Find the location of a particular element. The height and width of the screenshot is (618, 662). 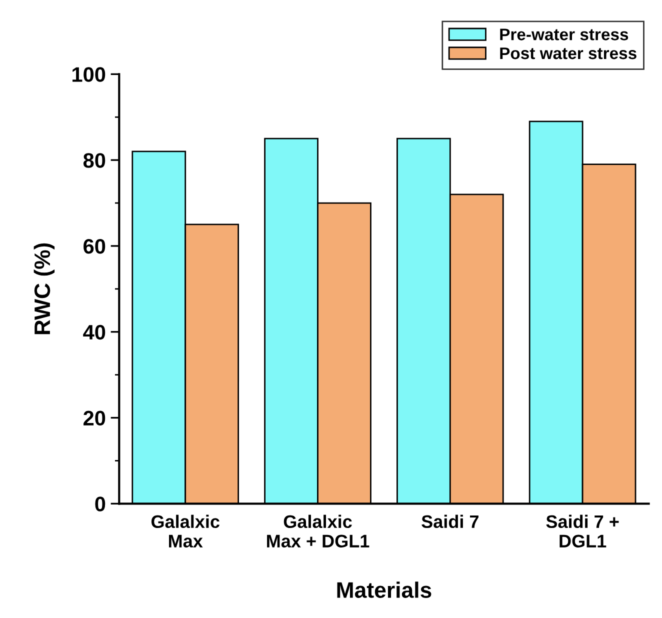

y-tick-label: 40 is located at coordinates (94, 332).